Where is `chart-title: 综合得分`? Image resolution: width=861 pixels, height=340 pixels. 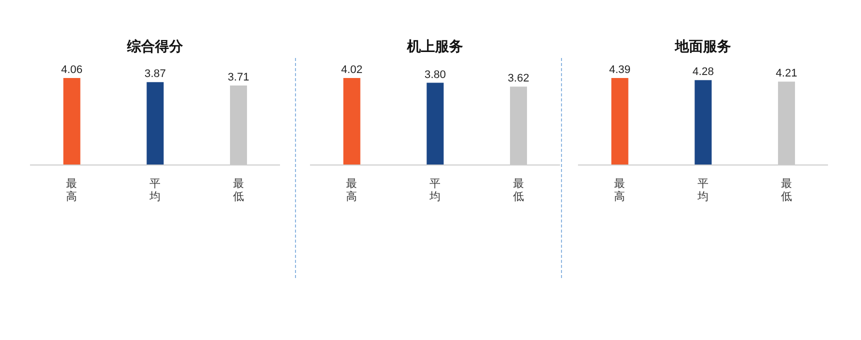
chart-title: 综合得分 is located at coordinates (155, 47).